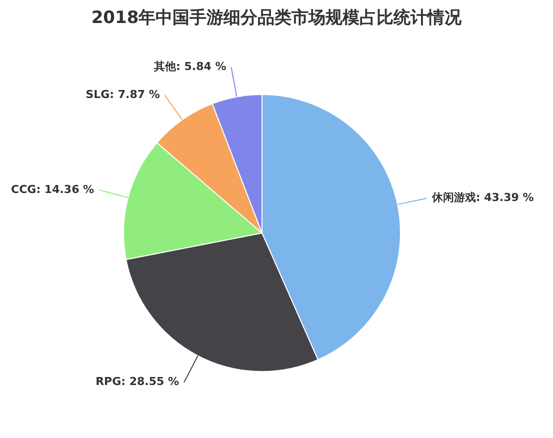  What do you see at coordinates (138, 381) in the screenshot?
I see `slice-label: RPG: 28.55 %` at bounding box center [138, 381].